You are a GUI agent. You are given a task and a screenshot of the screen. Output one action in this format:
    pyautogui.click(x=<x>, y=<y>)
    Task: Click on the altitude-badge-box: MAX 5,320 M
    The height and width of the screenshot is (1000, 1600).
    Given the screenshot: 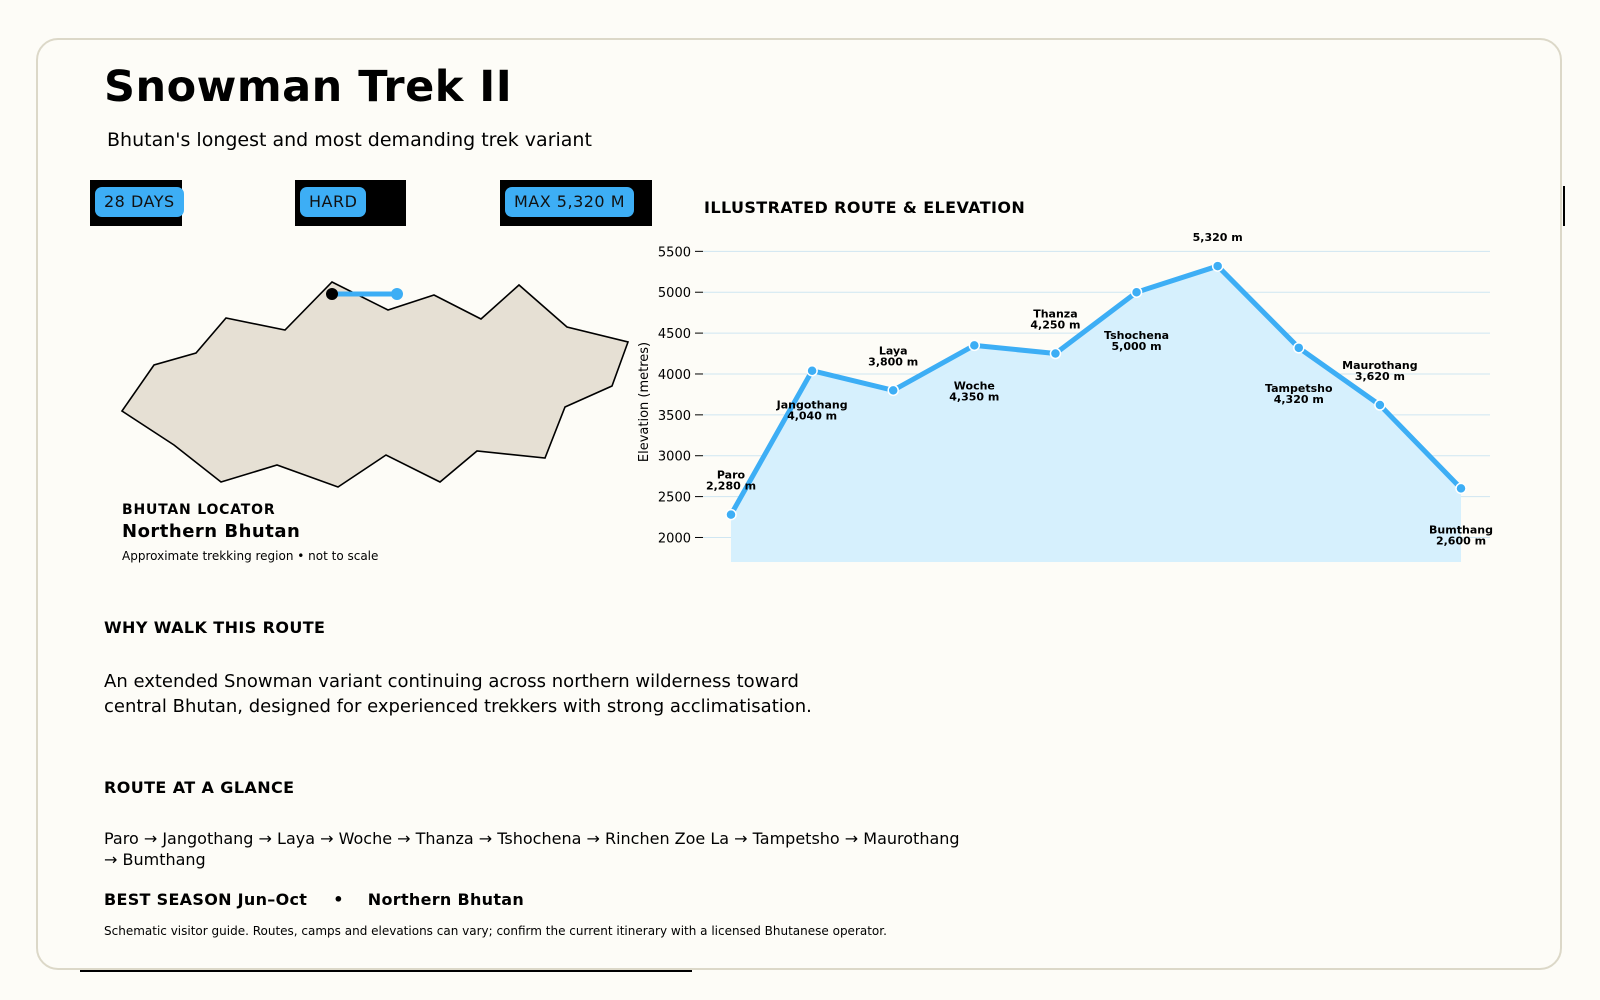 What is the action you would take?
    pyautogui.click(x=576, y=203)
    